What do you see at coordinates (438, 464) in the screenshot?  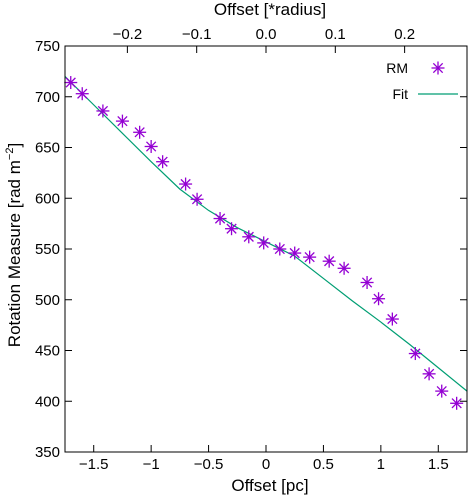 I see `x-tick-label: 1.5` at bounding box center [438, 464].